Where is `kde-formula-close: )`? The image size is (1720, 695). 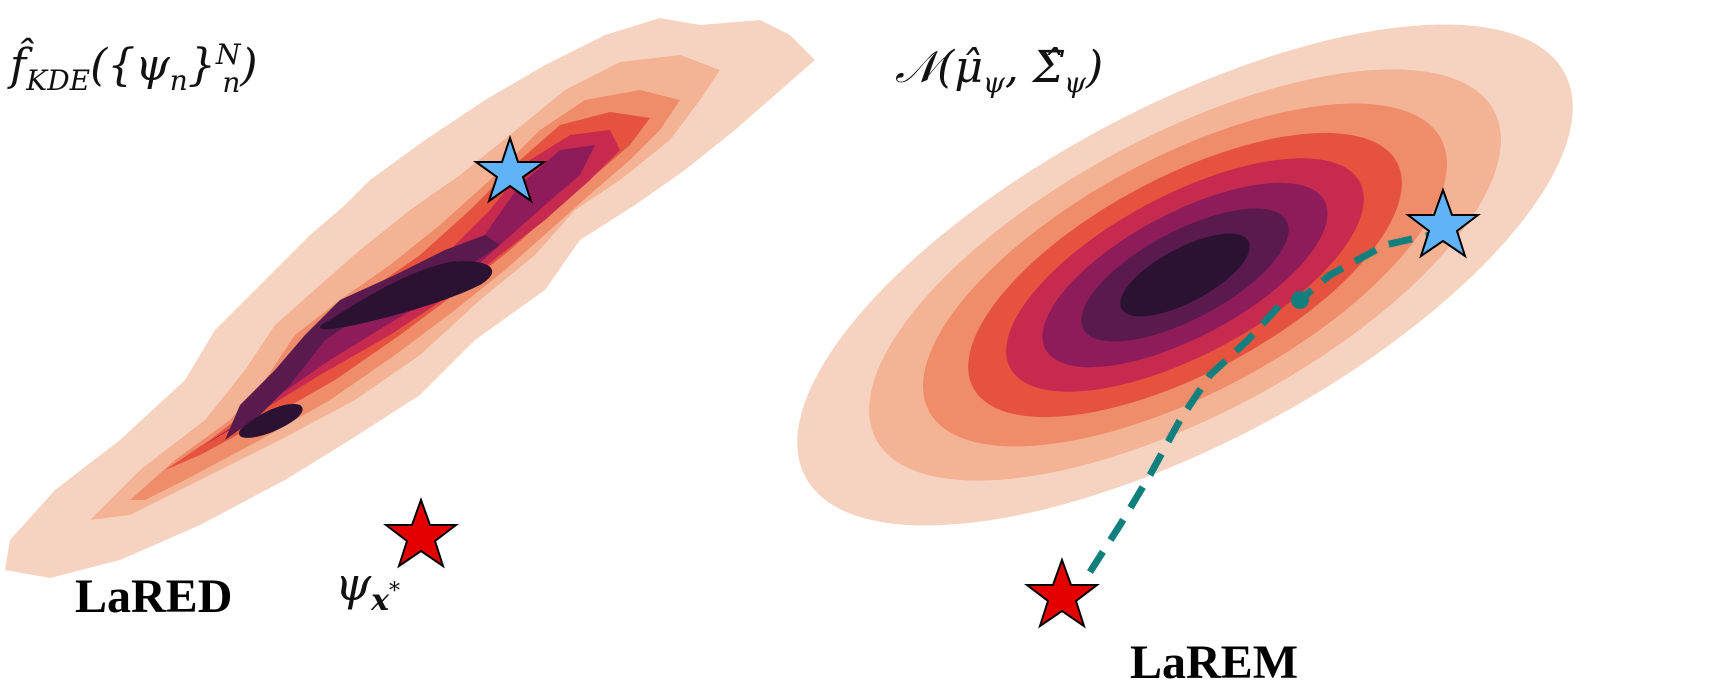 kde-formula-close: ) is located at coordinates (248, 65).